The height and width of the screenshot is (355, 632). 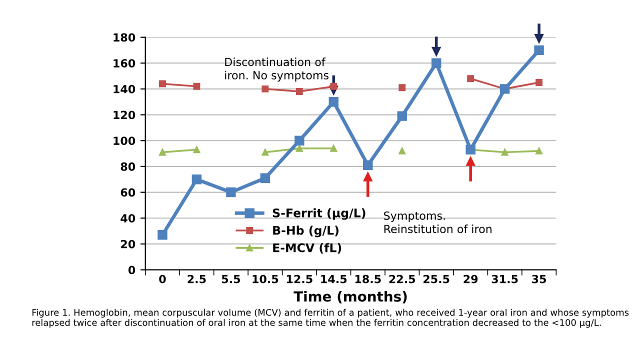 What do you see at coordinates (307, 248) in the screenshot?
I see `legend-label: E-MCV (fL)` at bounding box center [307, 248].